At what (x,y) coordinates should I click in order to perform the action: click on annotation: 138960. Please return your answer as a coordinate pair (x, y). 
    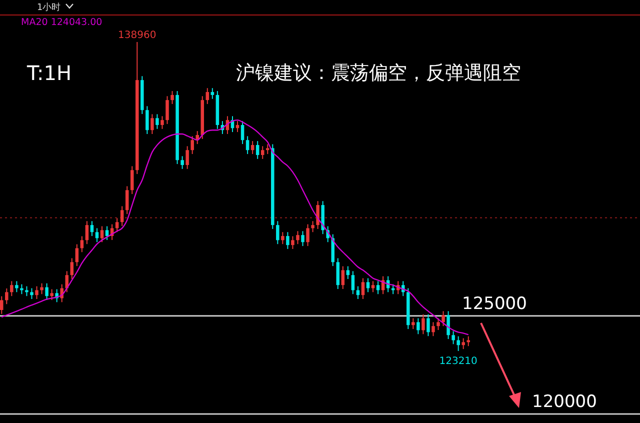
    Looking at the image, I should click on (137, 35).